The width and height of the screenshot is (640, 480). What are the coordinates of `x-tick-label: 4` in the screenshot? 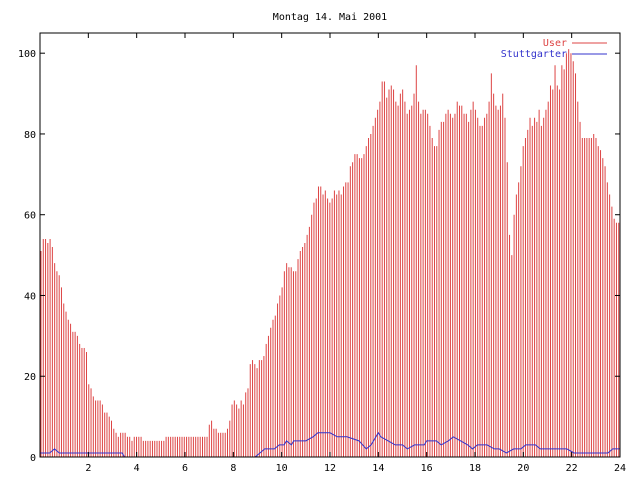 It's located at (137, 468).